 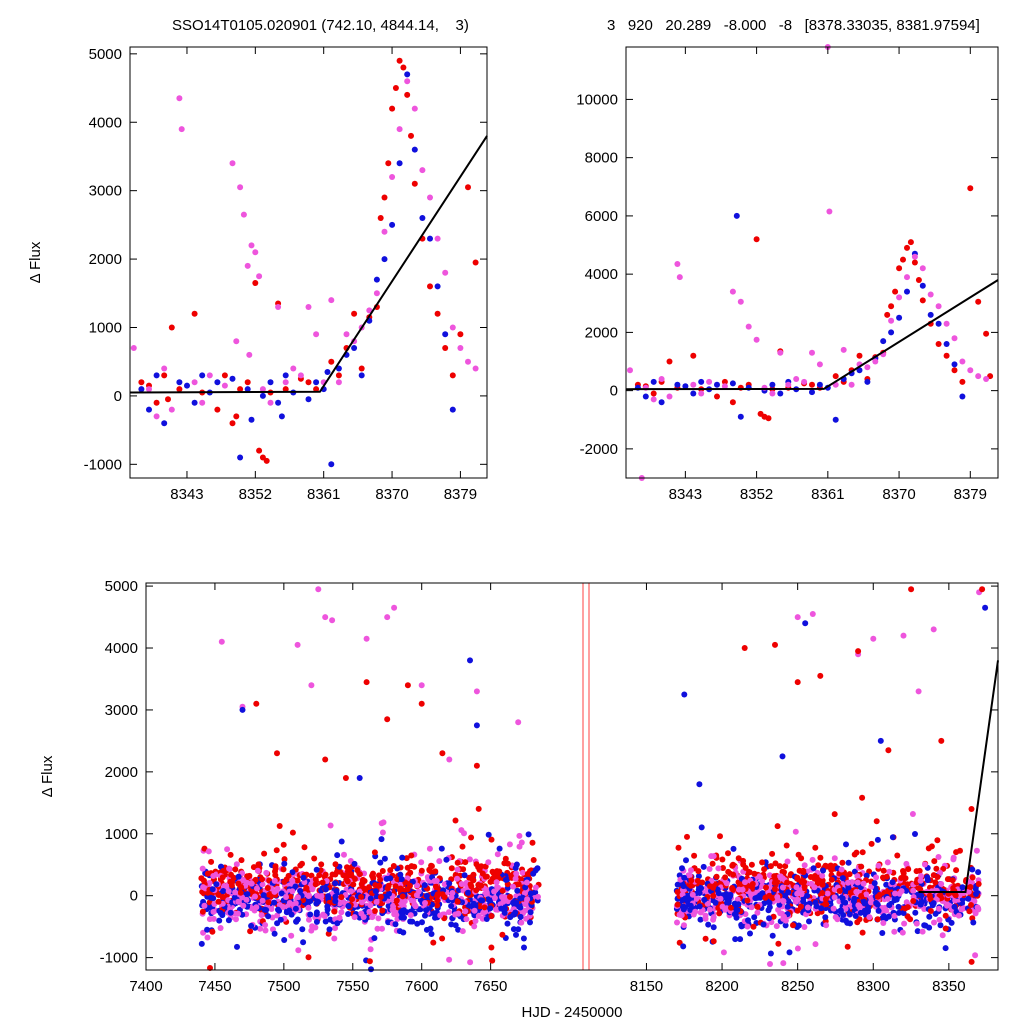 What do you see at coordinates (970, 494) in the screenshot?
I see `x-tick-label: 8379` at bounding box center [970, 494].